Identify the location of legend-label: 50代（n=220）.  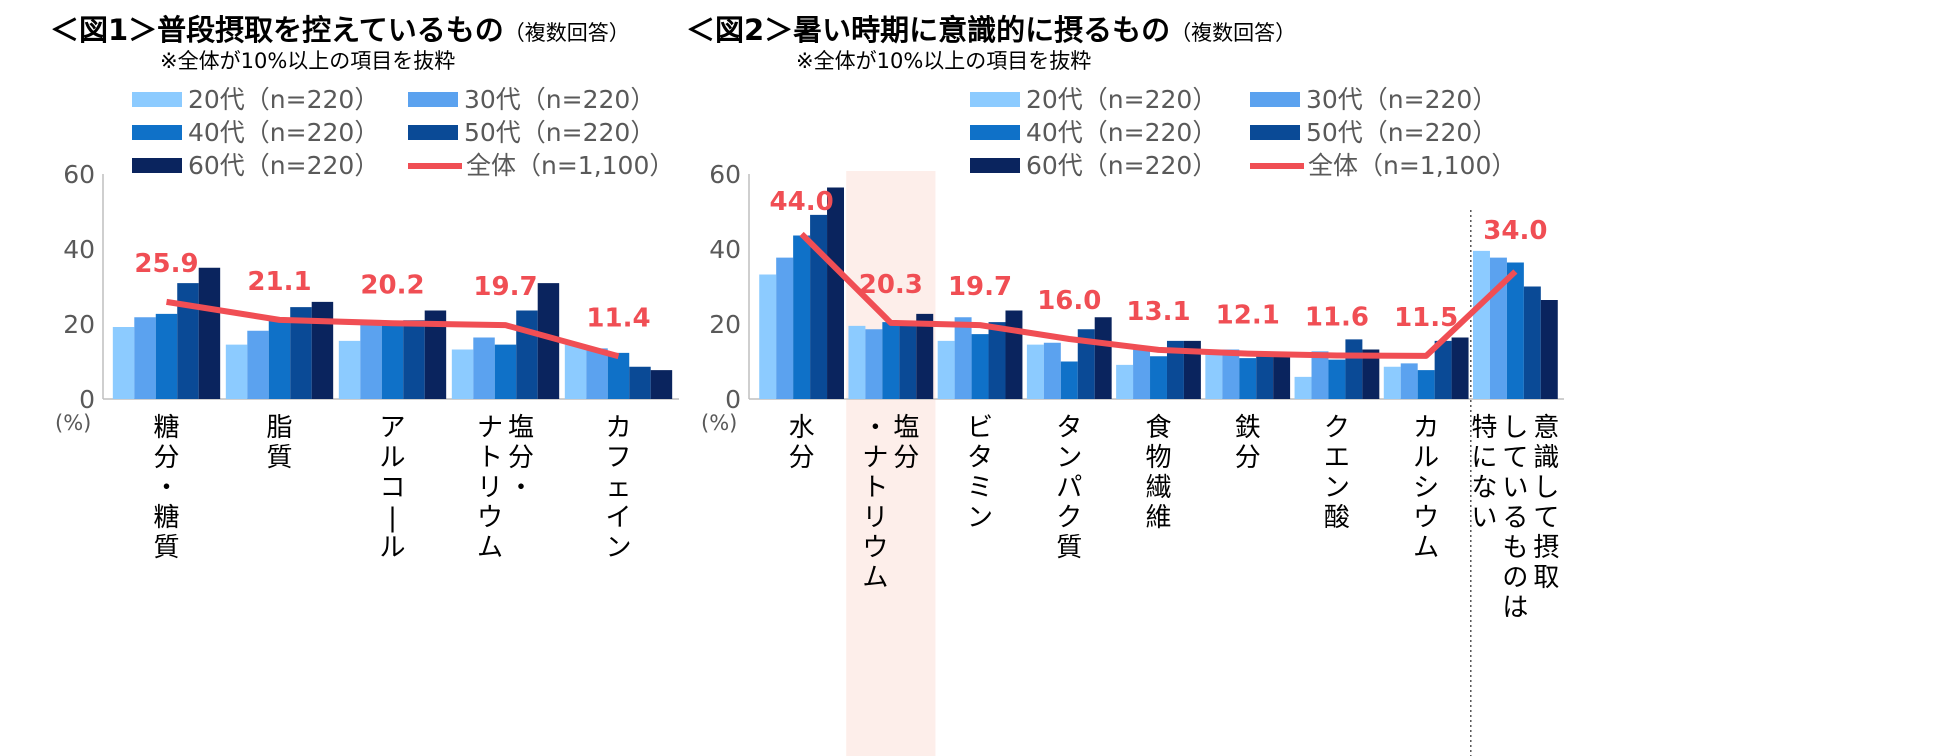
(1401, 132).